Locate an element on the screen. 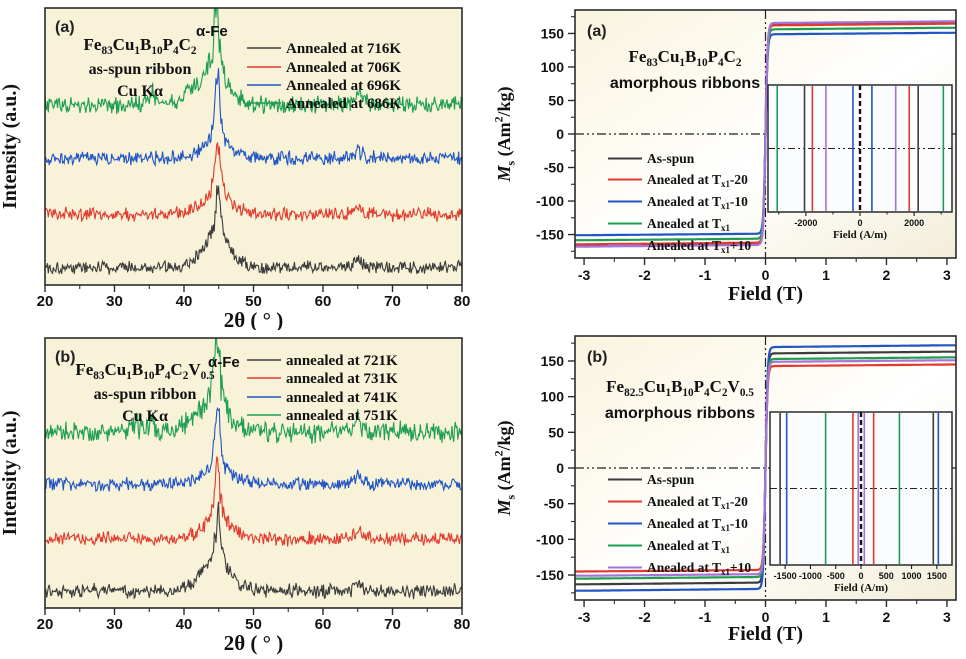 This screenshot has width=966, height=659. inset-x-tick-label: -500 is located at coordinates (836, 576).